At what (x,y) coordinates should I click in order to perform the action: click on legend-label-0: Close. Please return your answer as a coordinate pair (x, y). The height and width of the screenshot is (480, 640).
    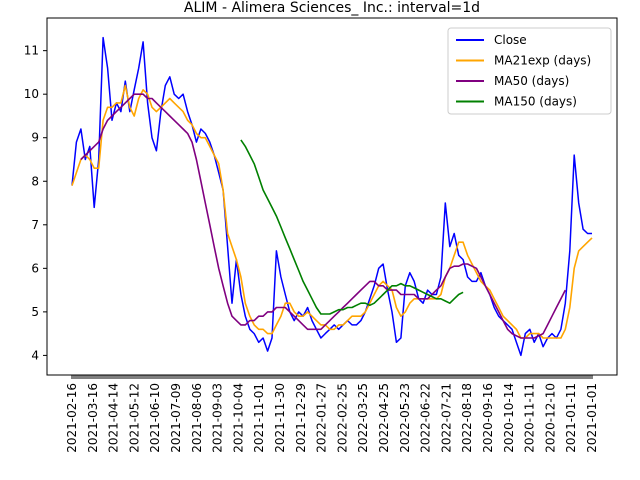
    Looking at the image, I should click on (510, 40).